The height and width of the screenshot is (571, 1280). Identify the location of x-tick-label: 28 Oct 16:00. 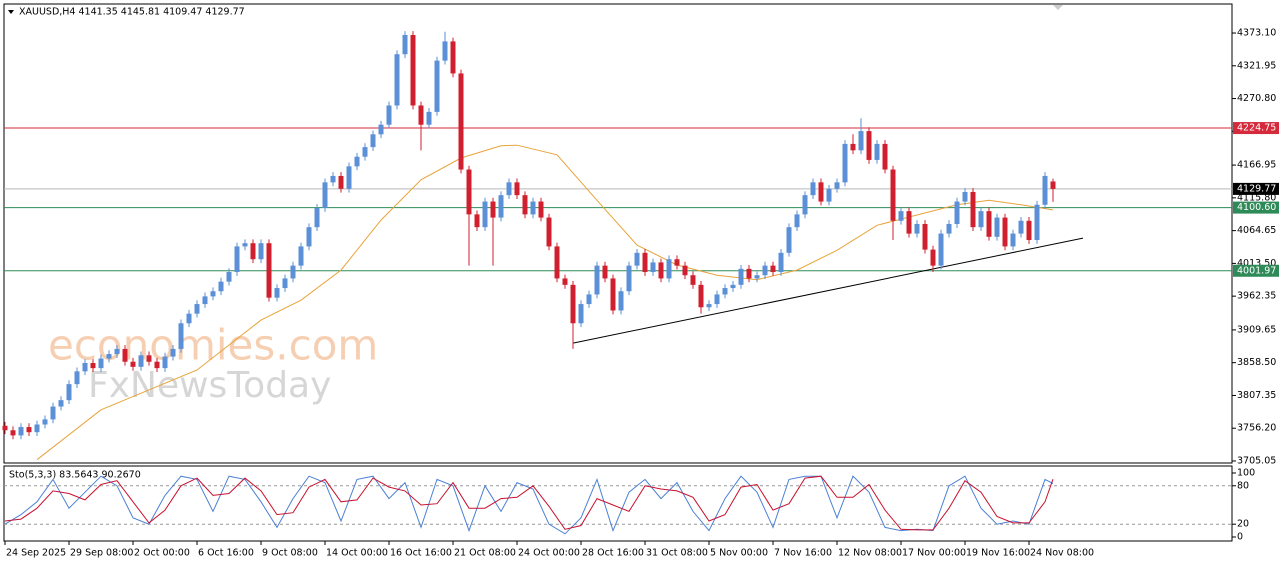
(613, 553).